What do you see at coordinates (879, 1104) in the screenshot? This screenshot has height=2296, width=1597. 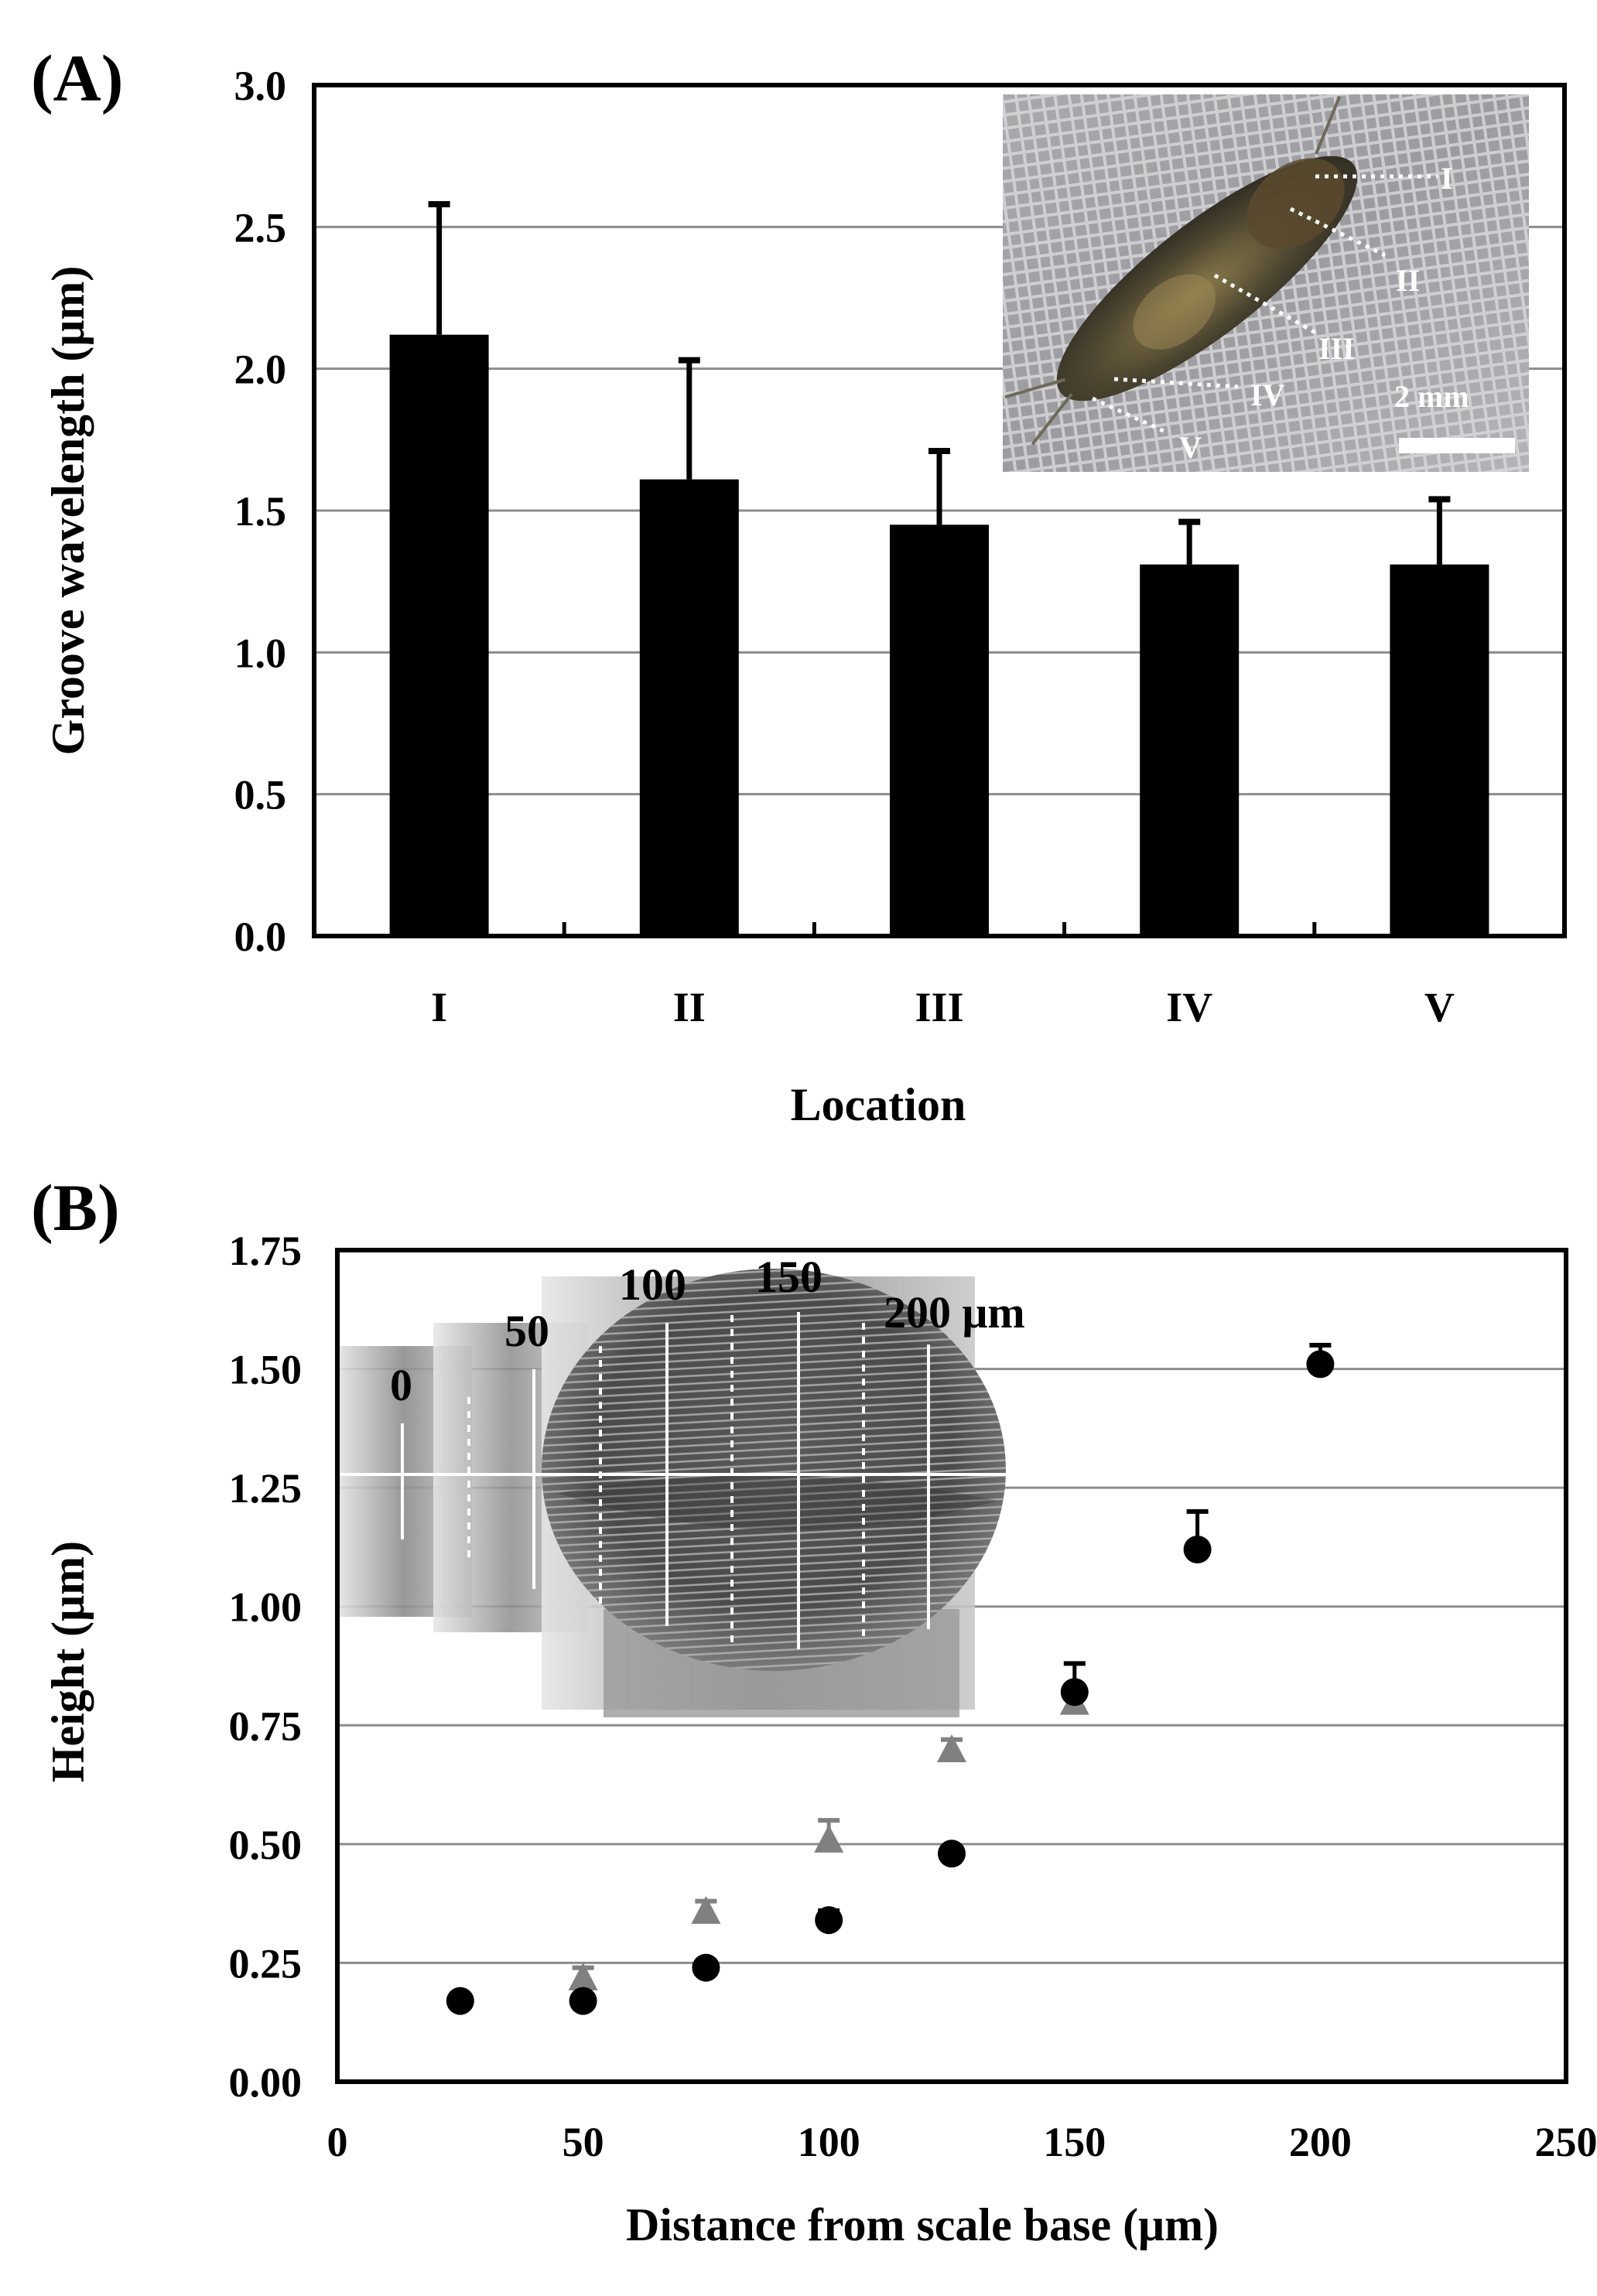 I see `panel-a-x-axis-title: Location` at bounding box center [879, 1104].